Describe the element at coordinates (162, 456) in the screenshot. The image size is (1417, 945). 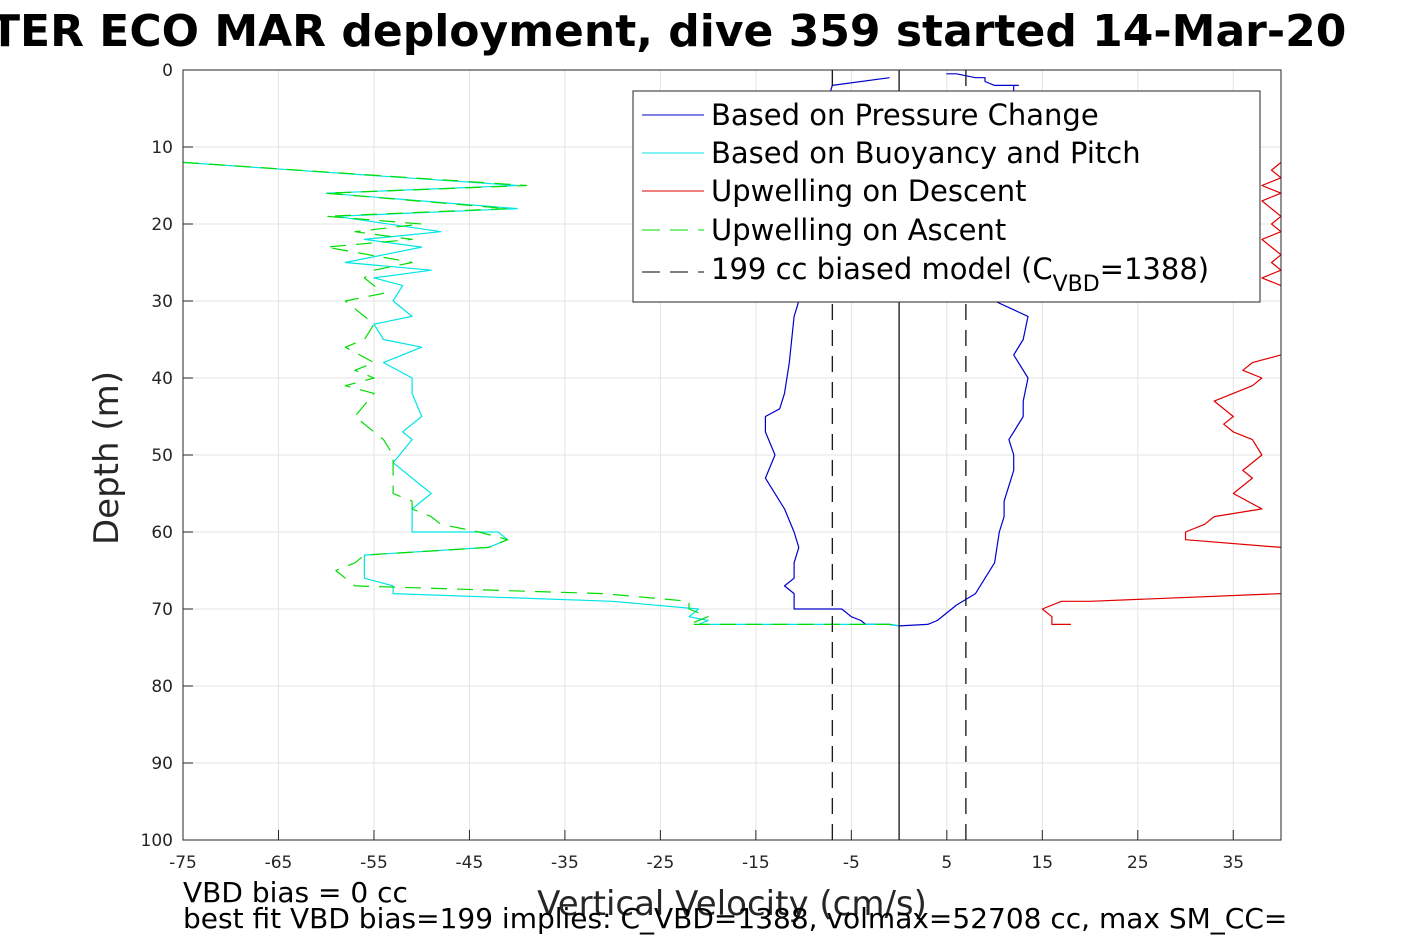
I see `y-tick-label: 50` at that location.